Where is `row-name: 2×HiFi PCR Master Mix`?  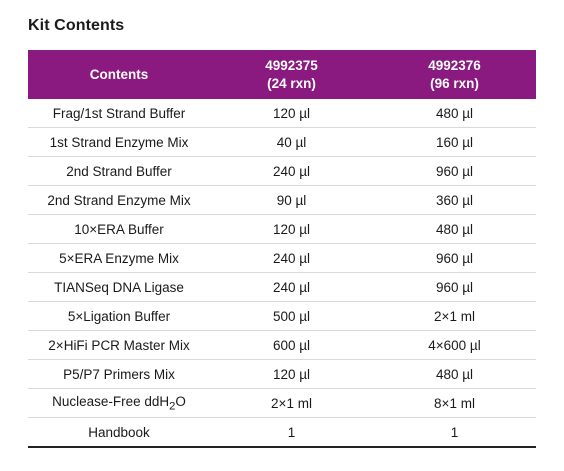
row-name: 2×HiFi PCR Master Mix is located at coordinates (119, 345).